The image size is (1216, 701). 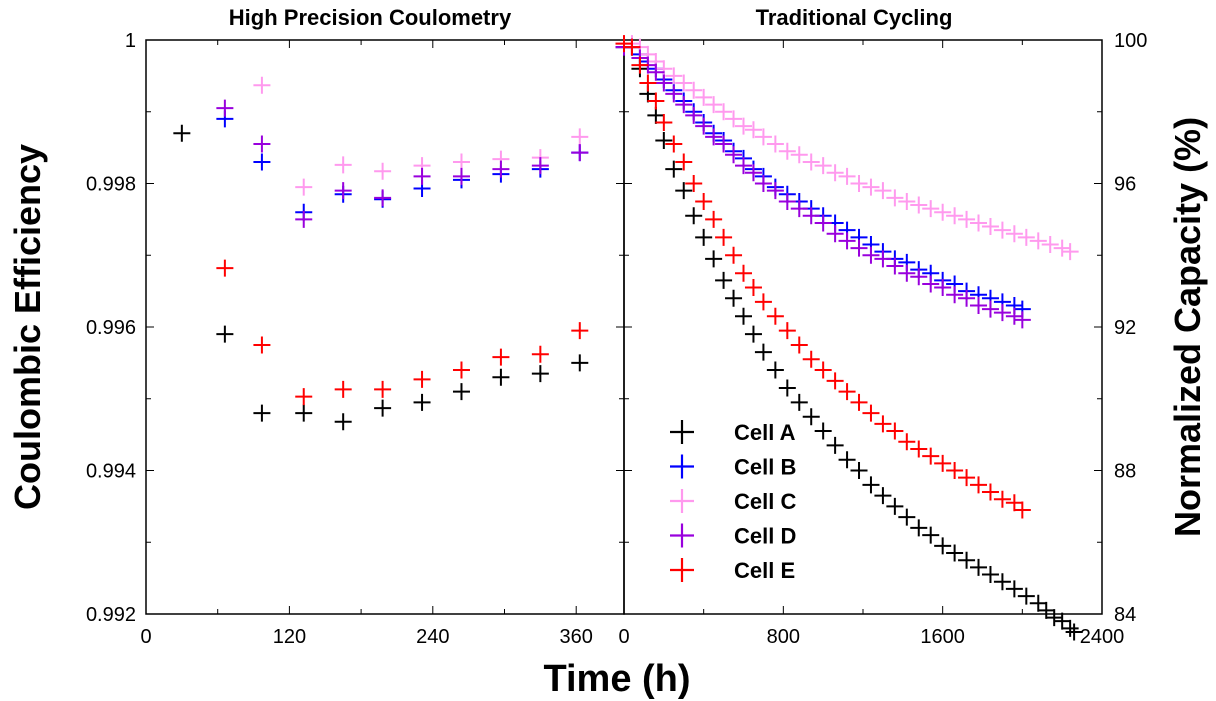 What do you see at coordinates (432, 637) in the screenshot?
I see `left-x-tick-label: 240` at bounding box center [432, 637].